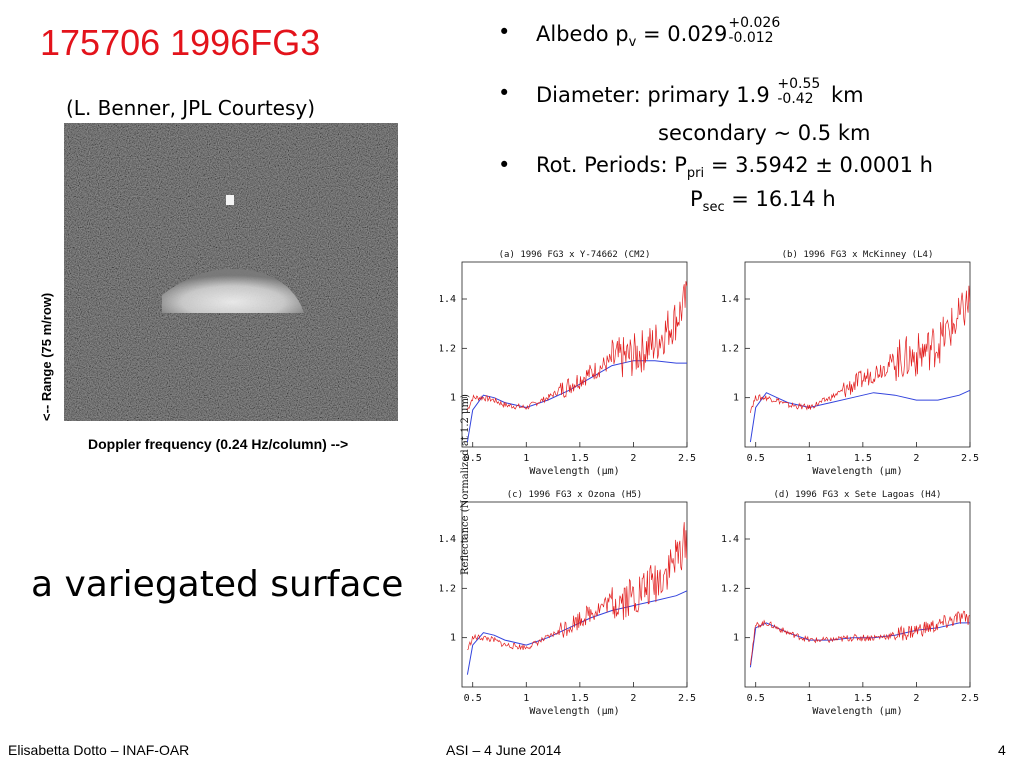 This screenshot has width=1024, height=768. What do you see at coordinates (763, 201) in the screenshot?
I see `periods-secondary: Psec = 16.14 h` at bounding box center [763, 201].